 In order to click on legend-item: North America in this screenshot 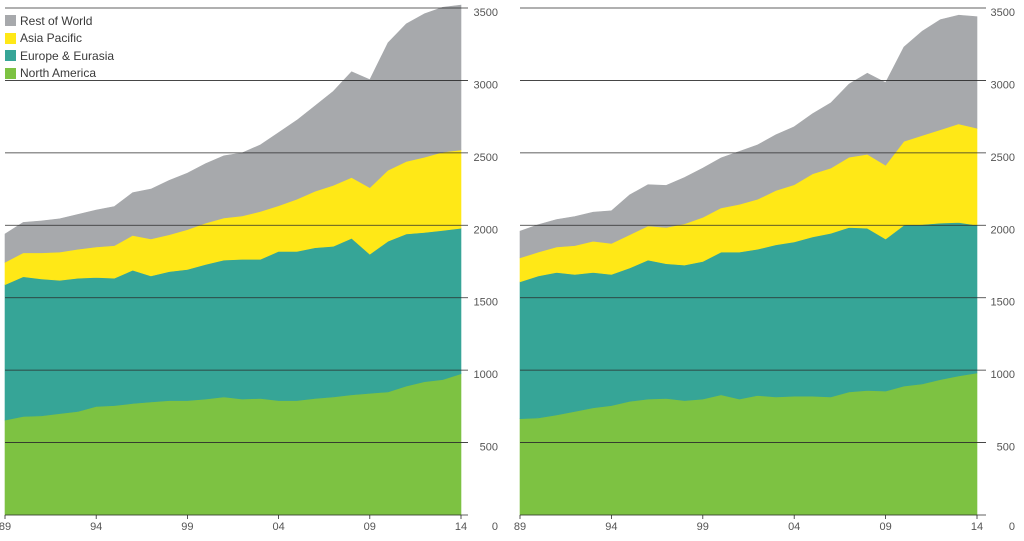, I will do `click(59, 74)`.